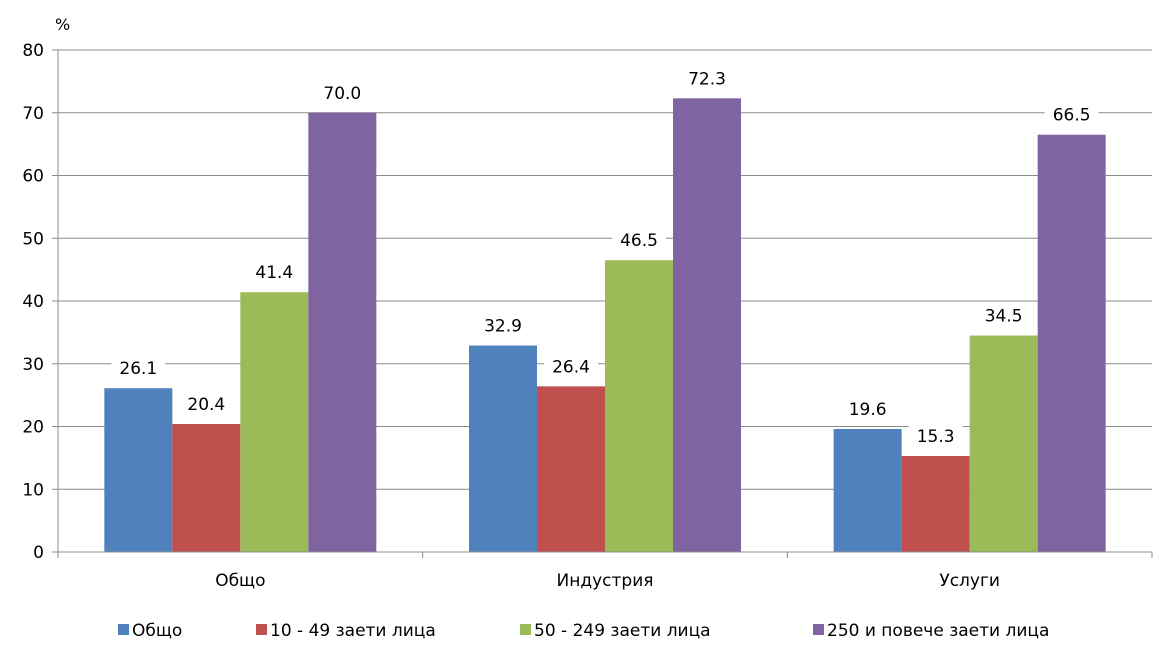 Image resolution: width=1164 pixels, height=646 pixels. What do you see at coordinates (157, 631) in the screenshot?
I see `legend-label: Общо` at bounding box center [157, 631].